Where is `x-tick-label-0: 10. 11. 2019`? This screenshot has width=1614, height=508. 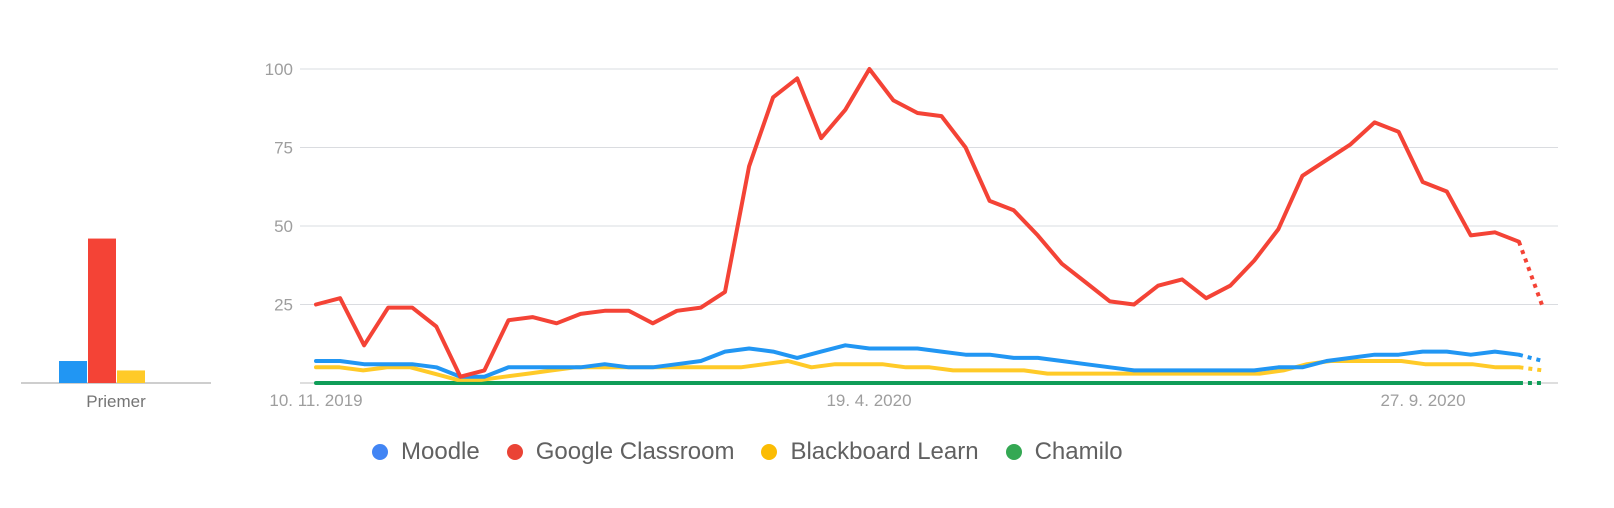
x-tick-label-0: 10. 11. 2019 is located at coordinates (315, 400).